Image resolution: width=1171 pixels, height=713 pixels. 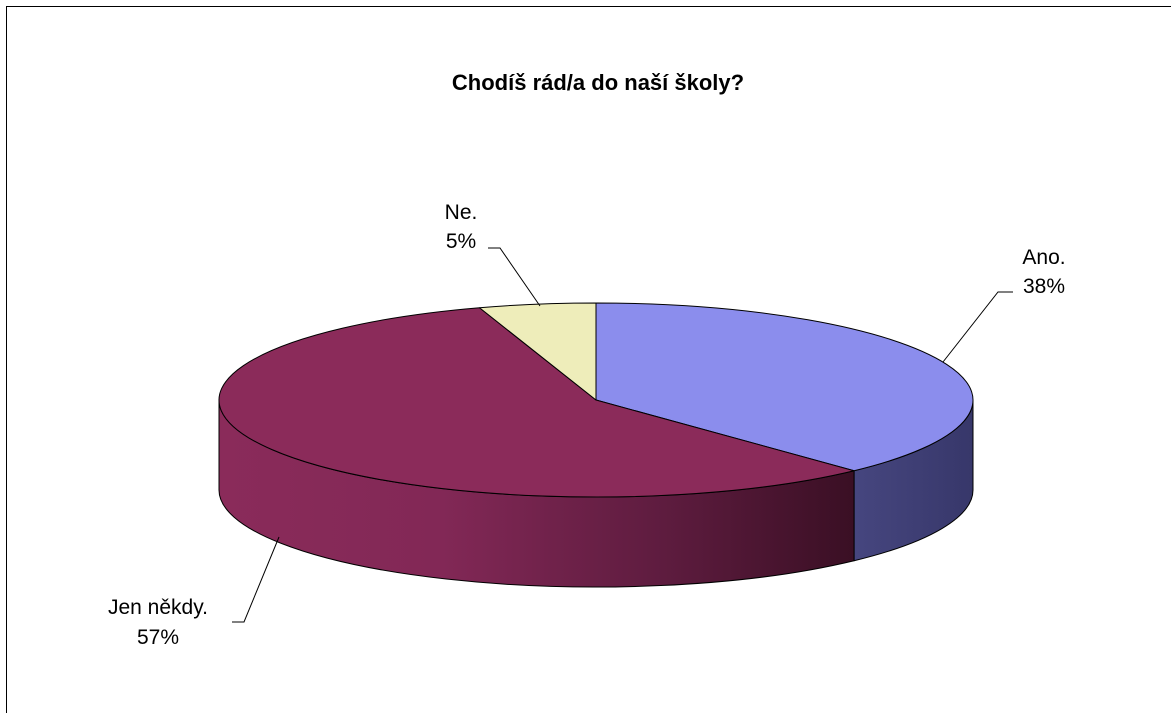 I want to click on chart-title: Chodíš rád/a do naší školy?, so click(x=598, y=82).